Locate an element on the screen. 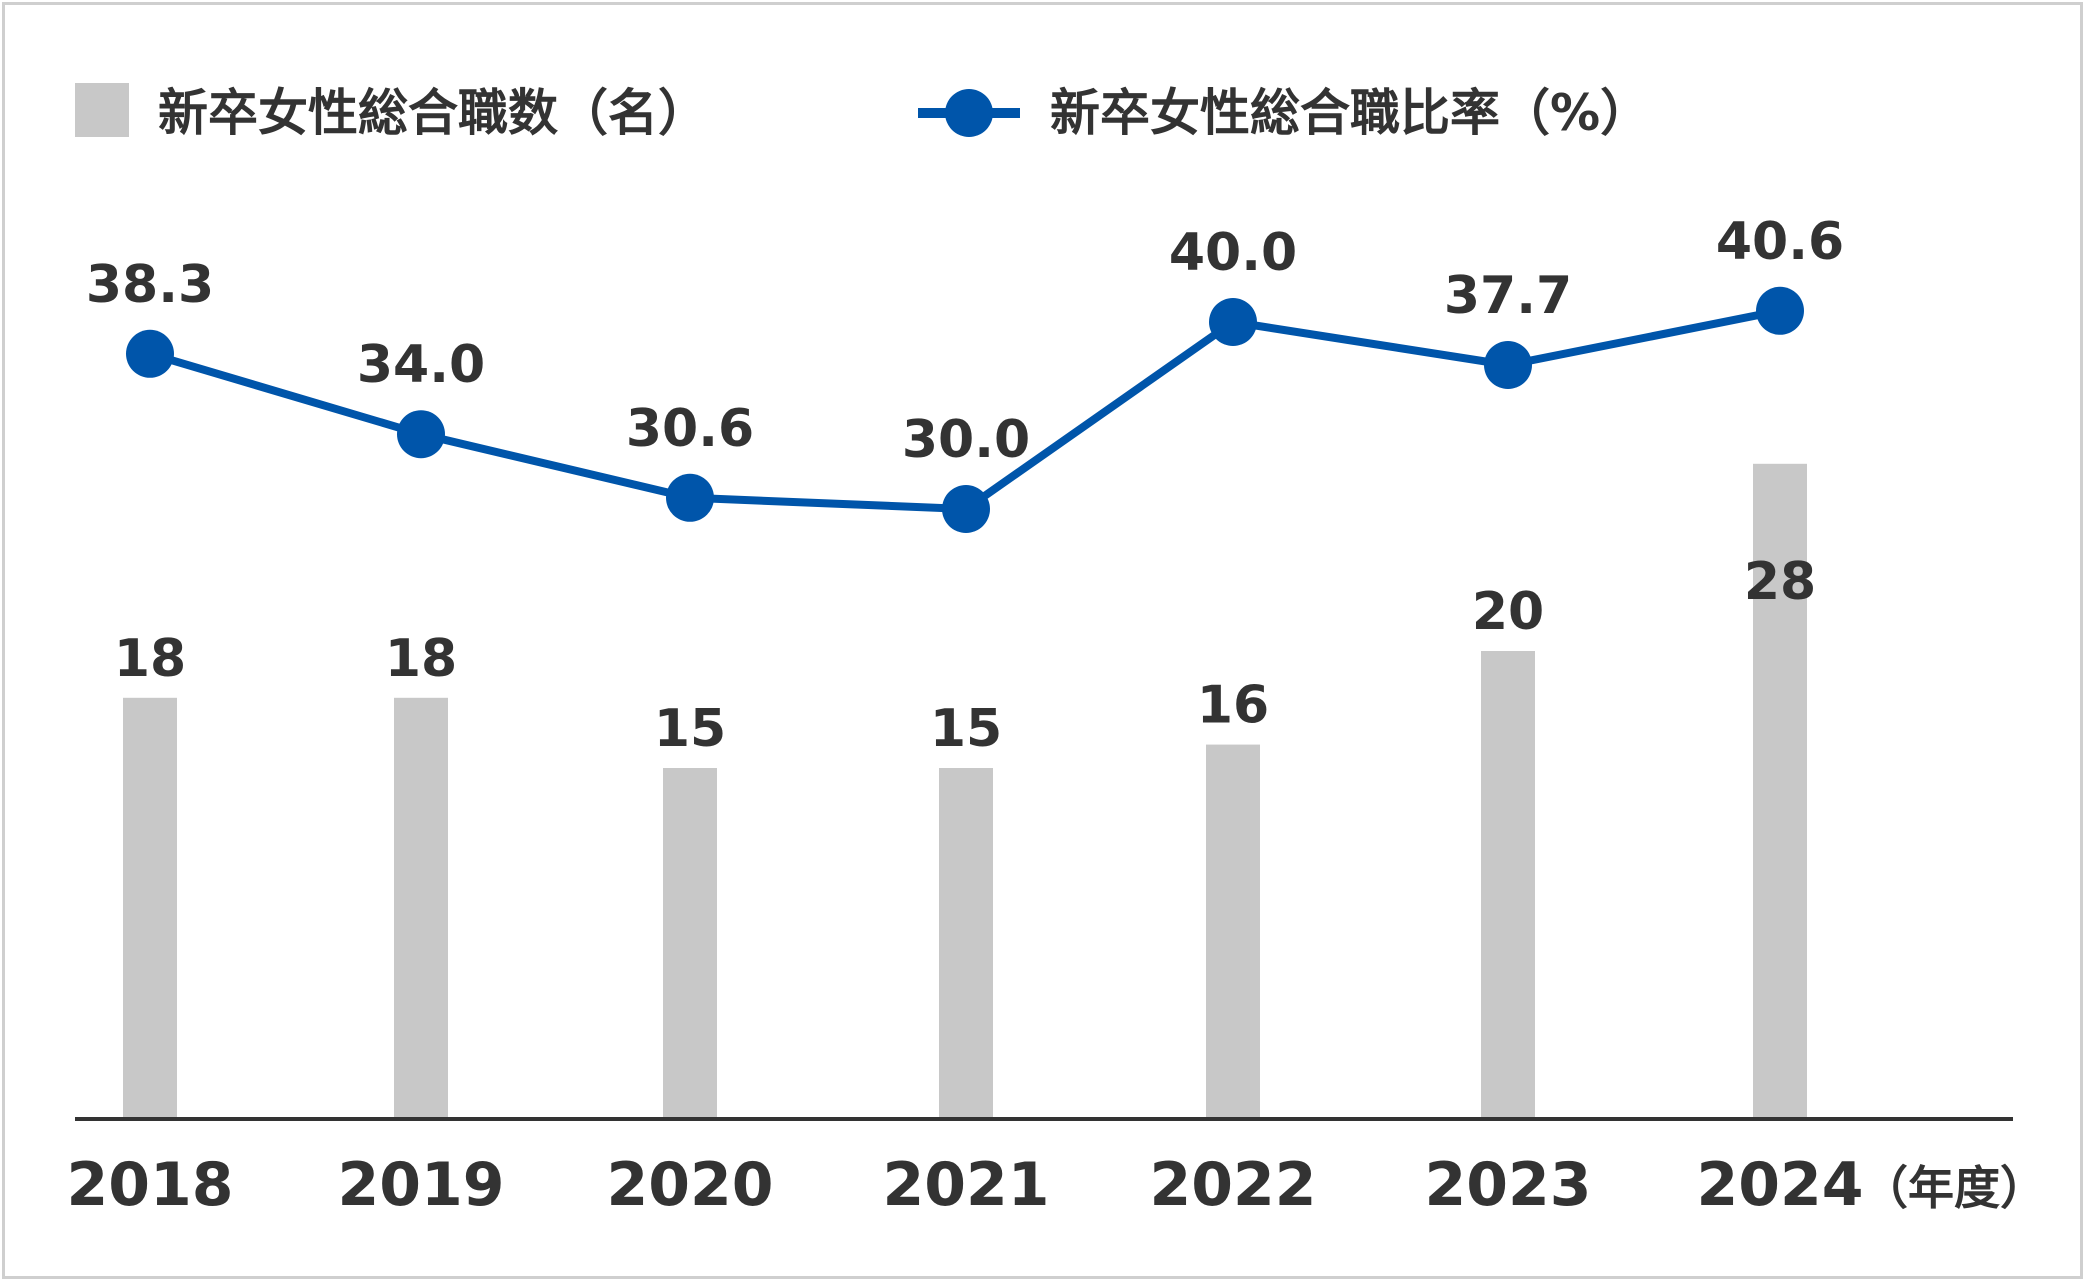  line-point-2019 is located at coordinates (421, 434).